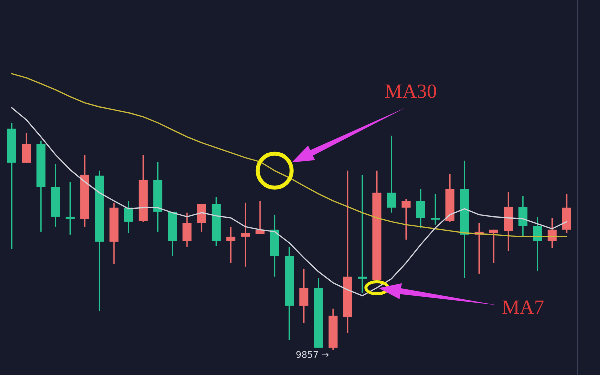  Describe the element at coordinates (523, 308) in the screenshot. I see `annotation: MA7` at that location.